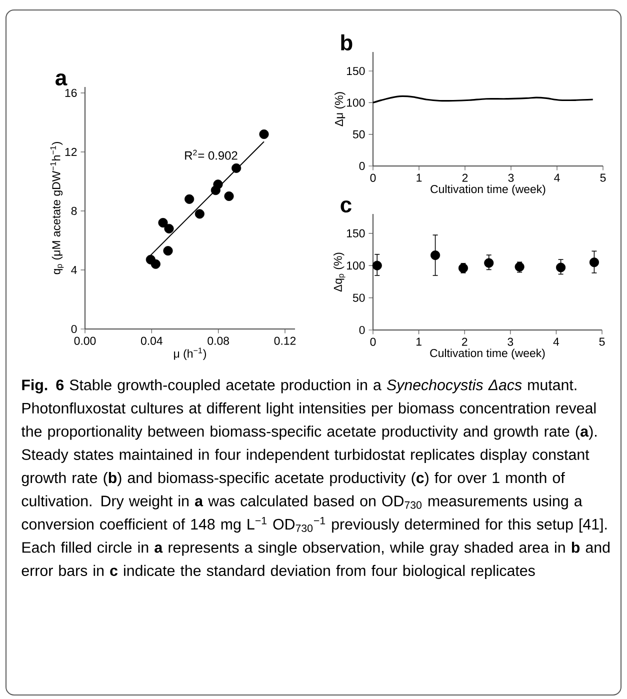 The image size is (627, 699). I want to click on x-tick-label: 0.04, so click(151, 340).